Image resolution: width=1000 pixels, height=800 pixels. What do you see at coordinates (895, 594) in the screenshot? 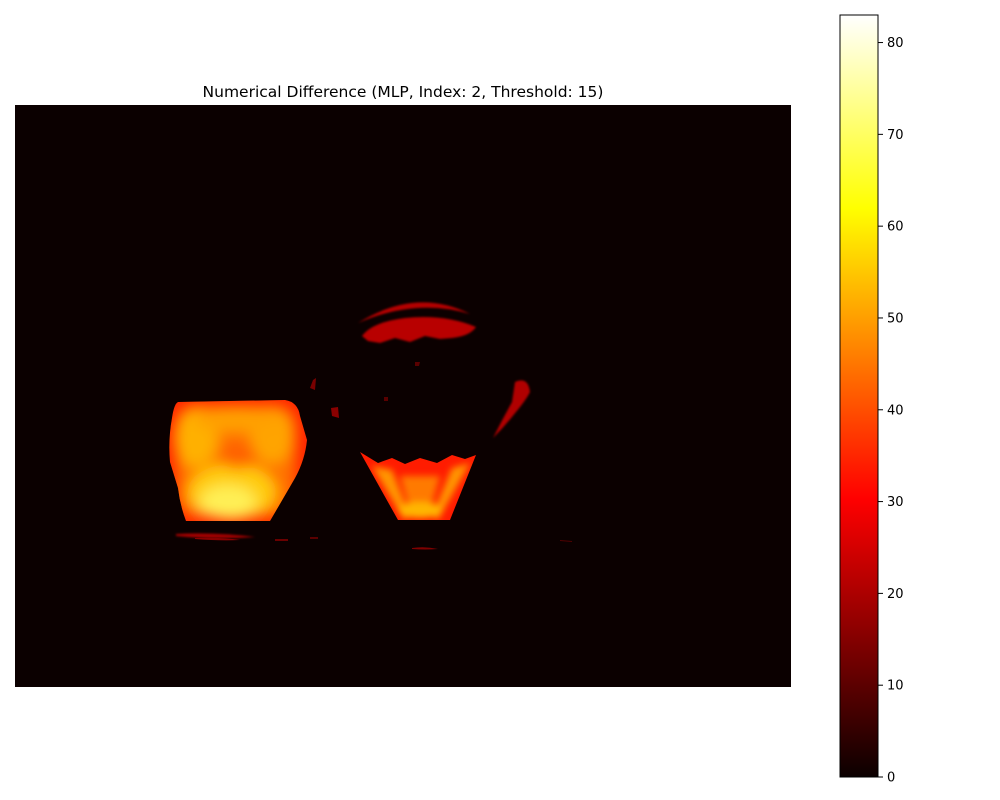
I see `colorbar-tick-label: 20` at bounding box center [895, 594].